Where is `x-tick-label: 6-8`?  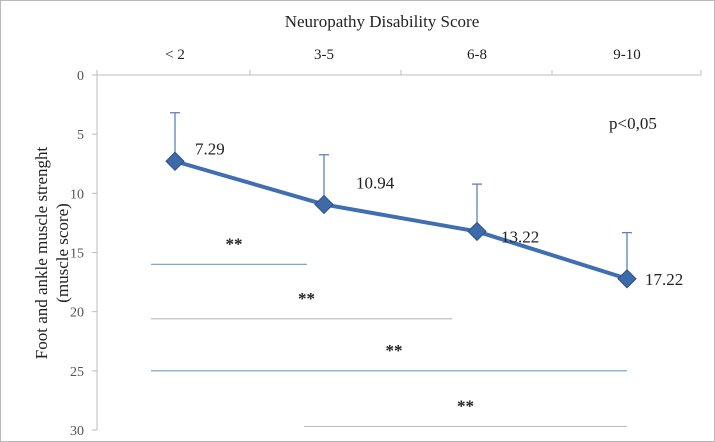
x-tick-label: 6-8 is located at coordinates (477, 55).